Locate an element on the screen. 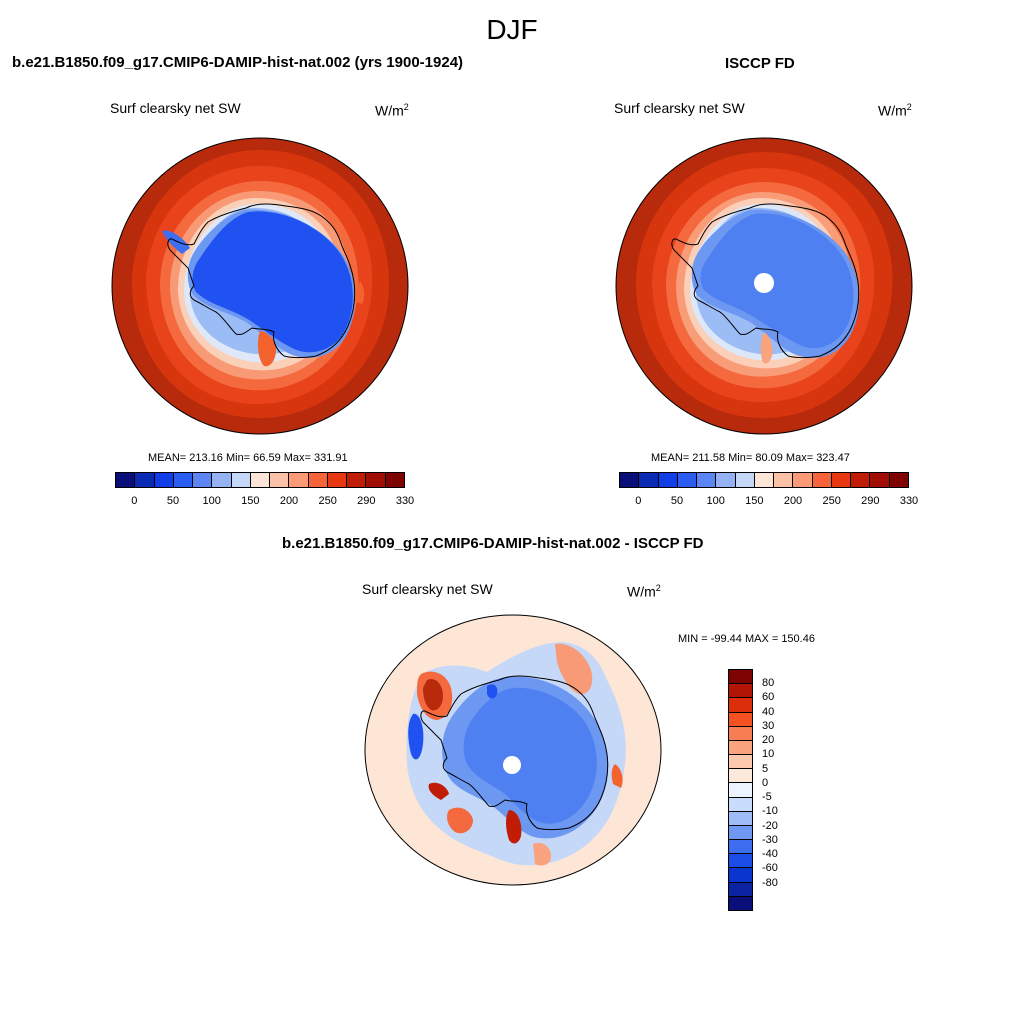 Image resolution: width=1024 pixels, height=1024 pixels. panel2-units: W/m2 is located at coordinates (895, 110).